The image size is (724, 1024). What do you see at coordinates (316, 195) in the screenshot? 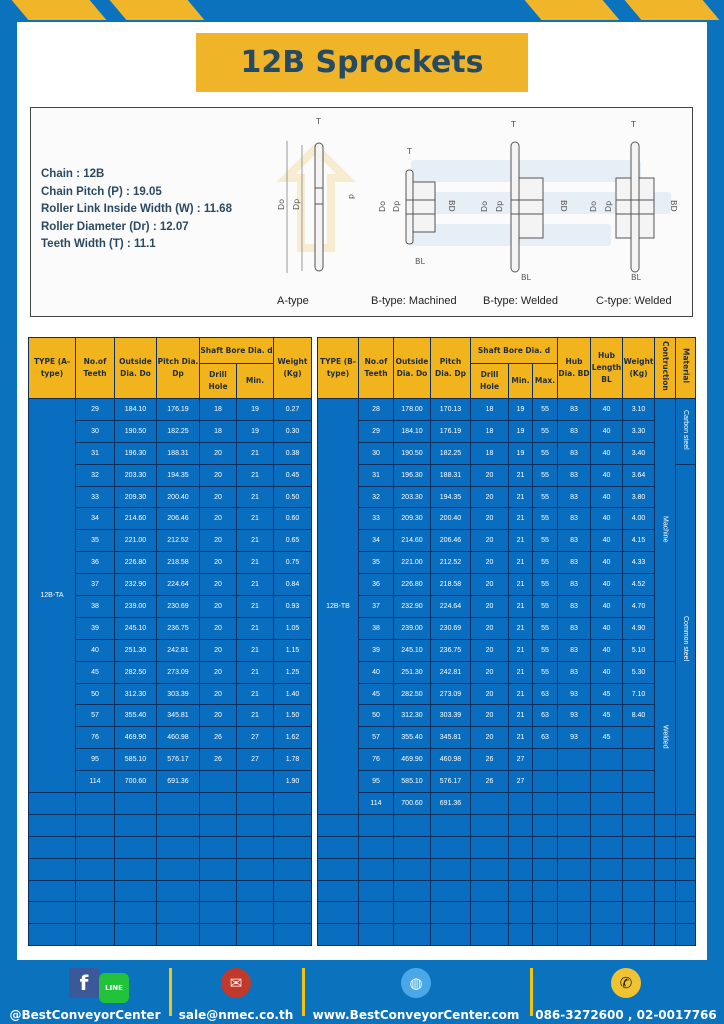
I see `a-type-diagram: Do Dp T d` at bounding box center [316, 195].